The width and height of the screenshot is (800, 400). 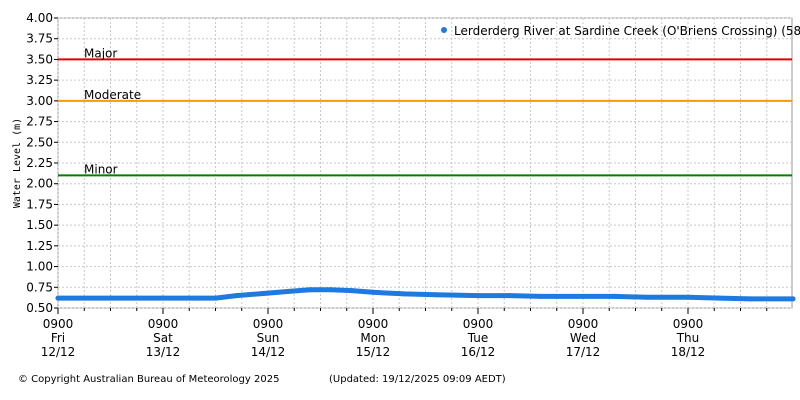 I want to click on y-tick-label: 2.75, so click(x=39, y=122).